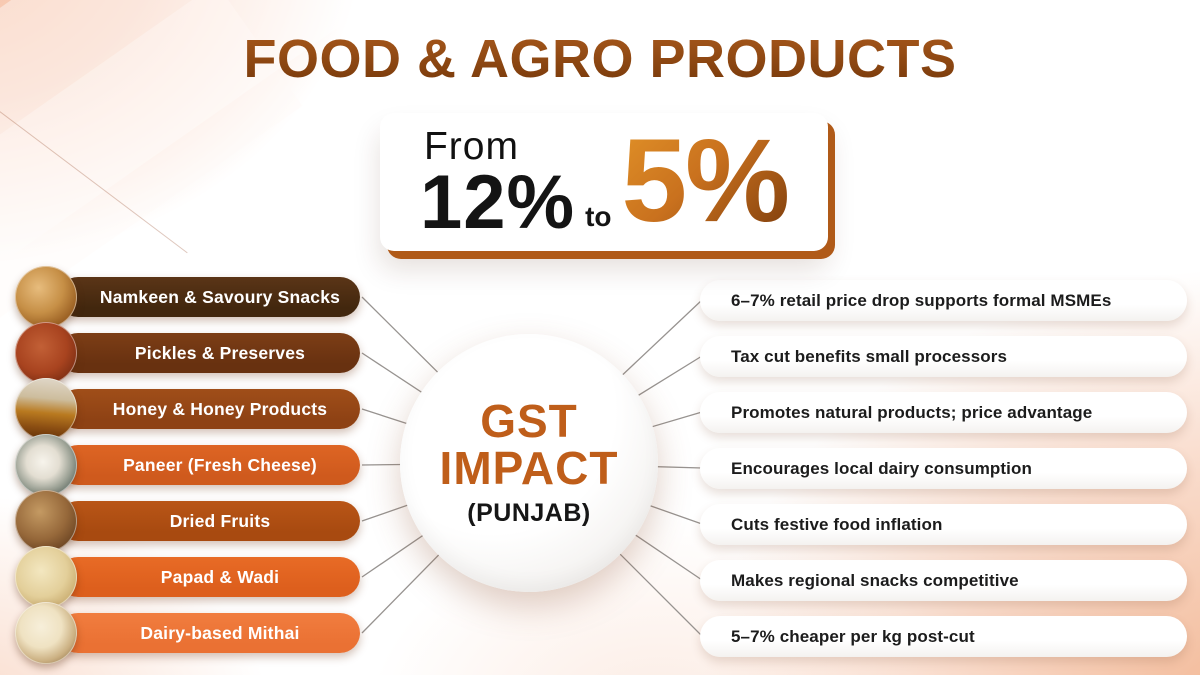 The image size is (1200, 675). I want to click on impact-pill: Makes regional snacks competitive, so click(943, 580).